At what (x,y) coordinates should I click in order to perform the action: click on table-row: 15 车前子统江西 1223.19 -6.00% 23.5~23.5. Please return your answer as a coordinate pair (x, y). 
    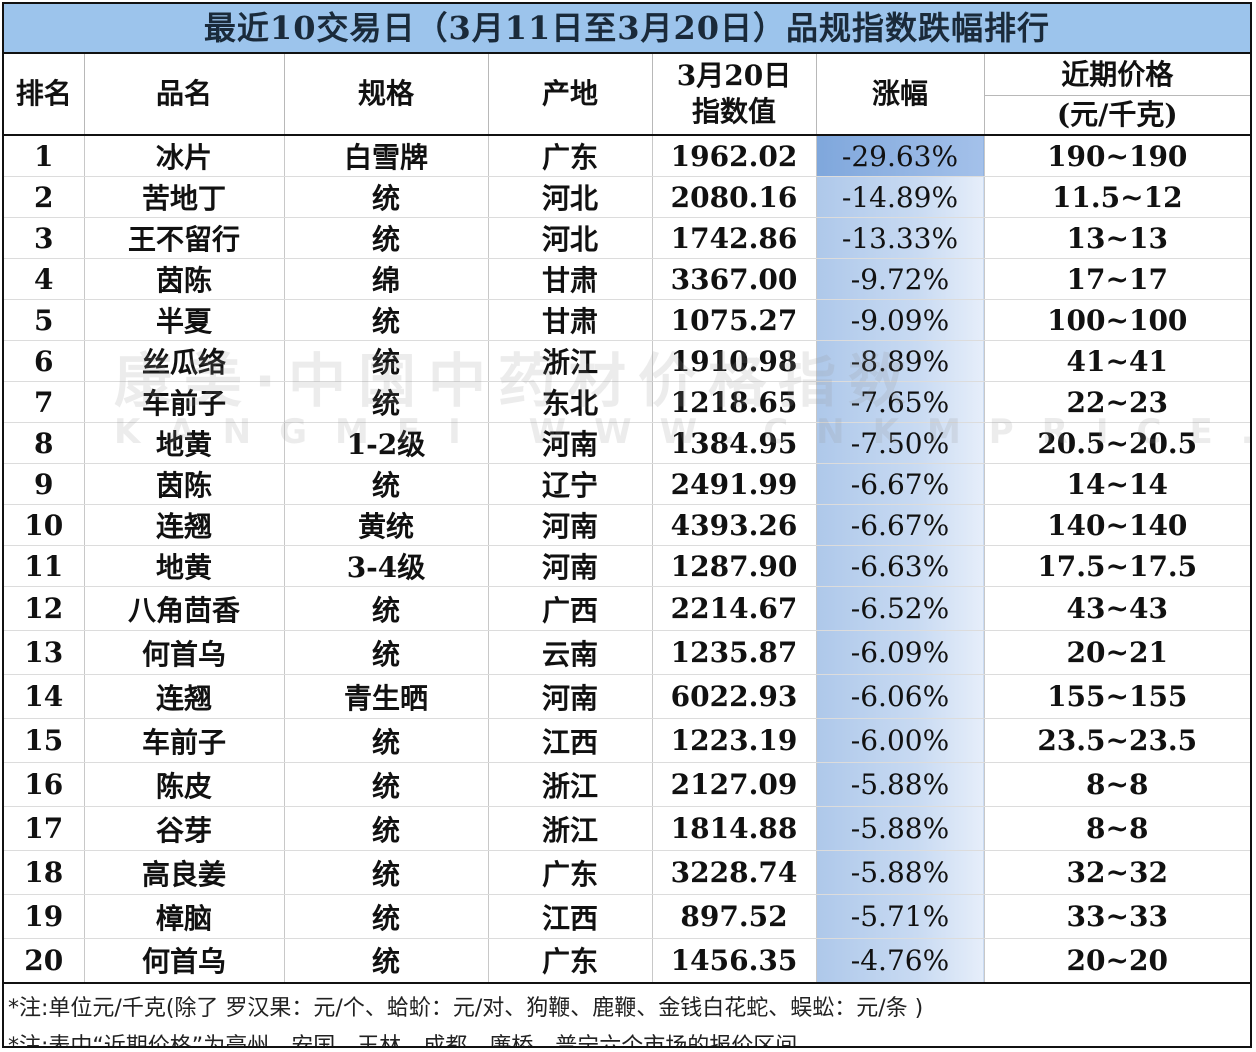
    Looking at the image, I should click on (627, 740).